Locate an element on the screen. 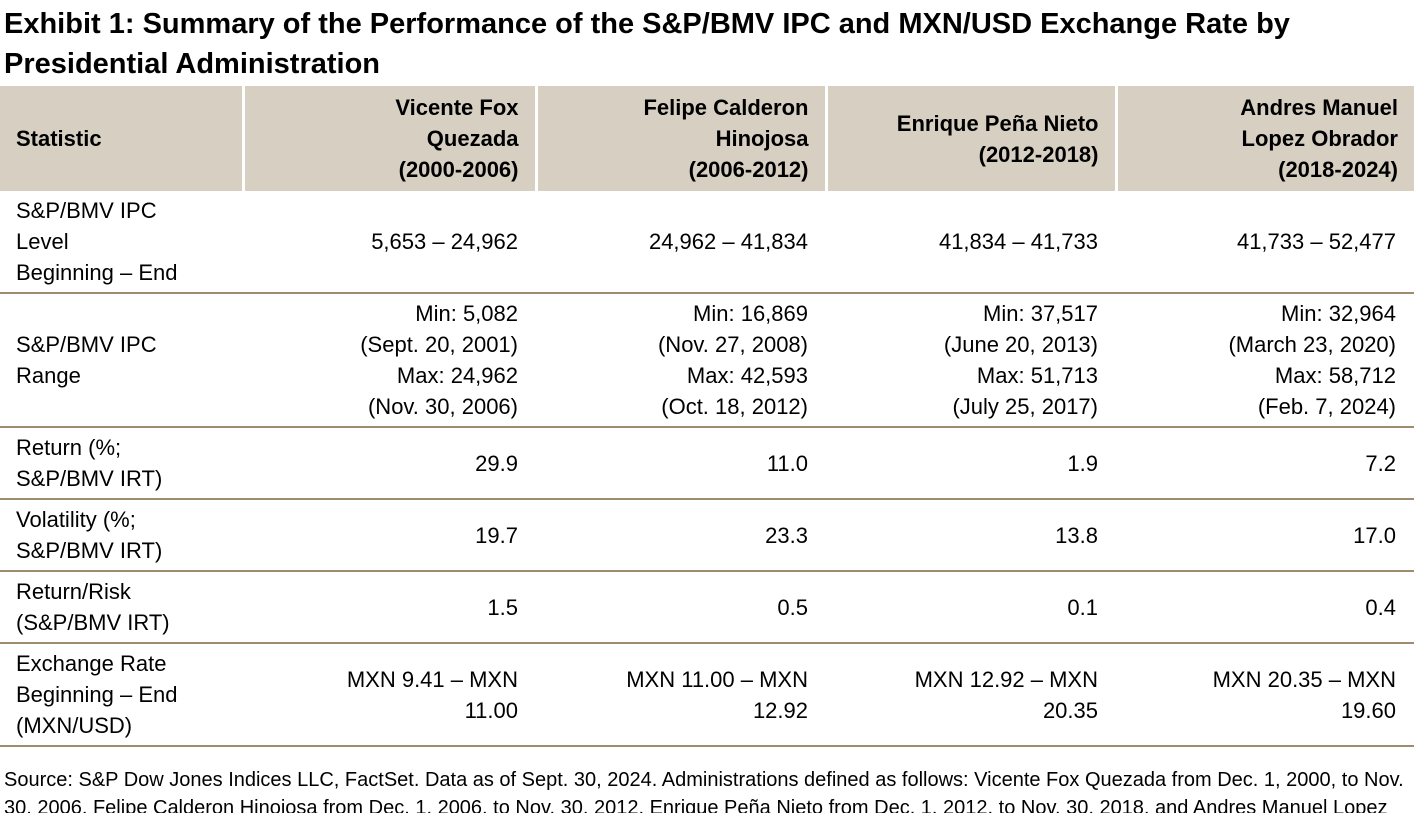 The image size is (1414, 813). header-cell-admin-calderon: Felipe Calderon Hinojosa (2006-2012) is located at coordinates (680, 138).